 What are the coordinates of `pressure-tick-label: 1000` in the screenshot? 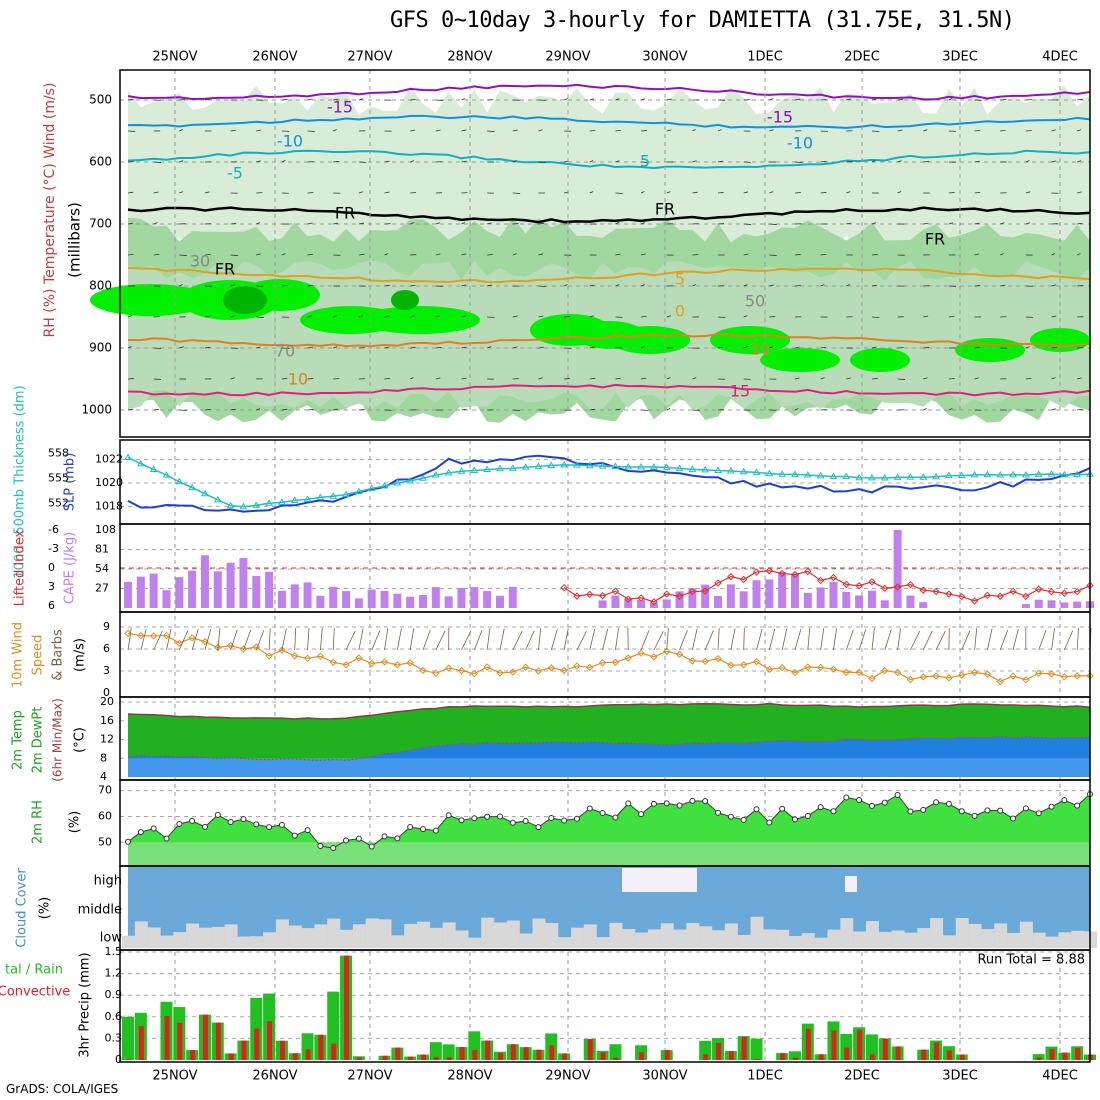 It's located at (96, 410).